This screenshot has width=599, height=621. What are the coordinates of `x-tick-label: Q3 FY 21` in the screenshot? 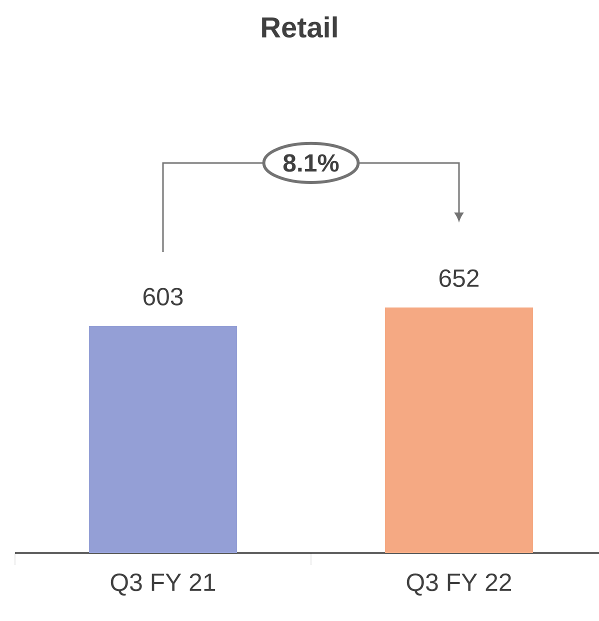 It's located at (163, 584).